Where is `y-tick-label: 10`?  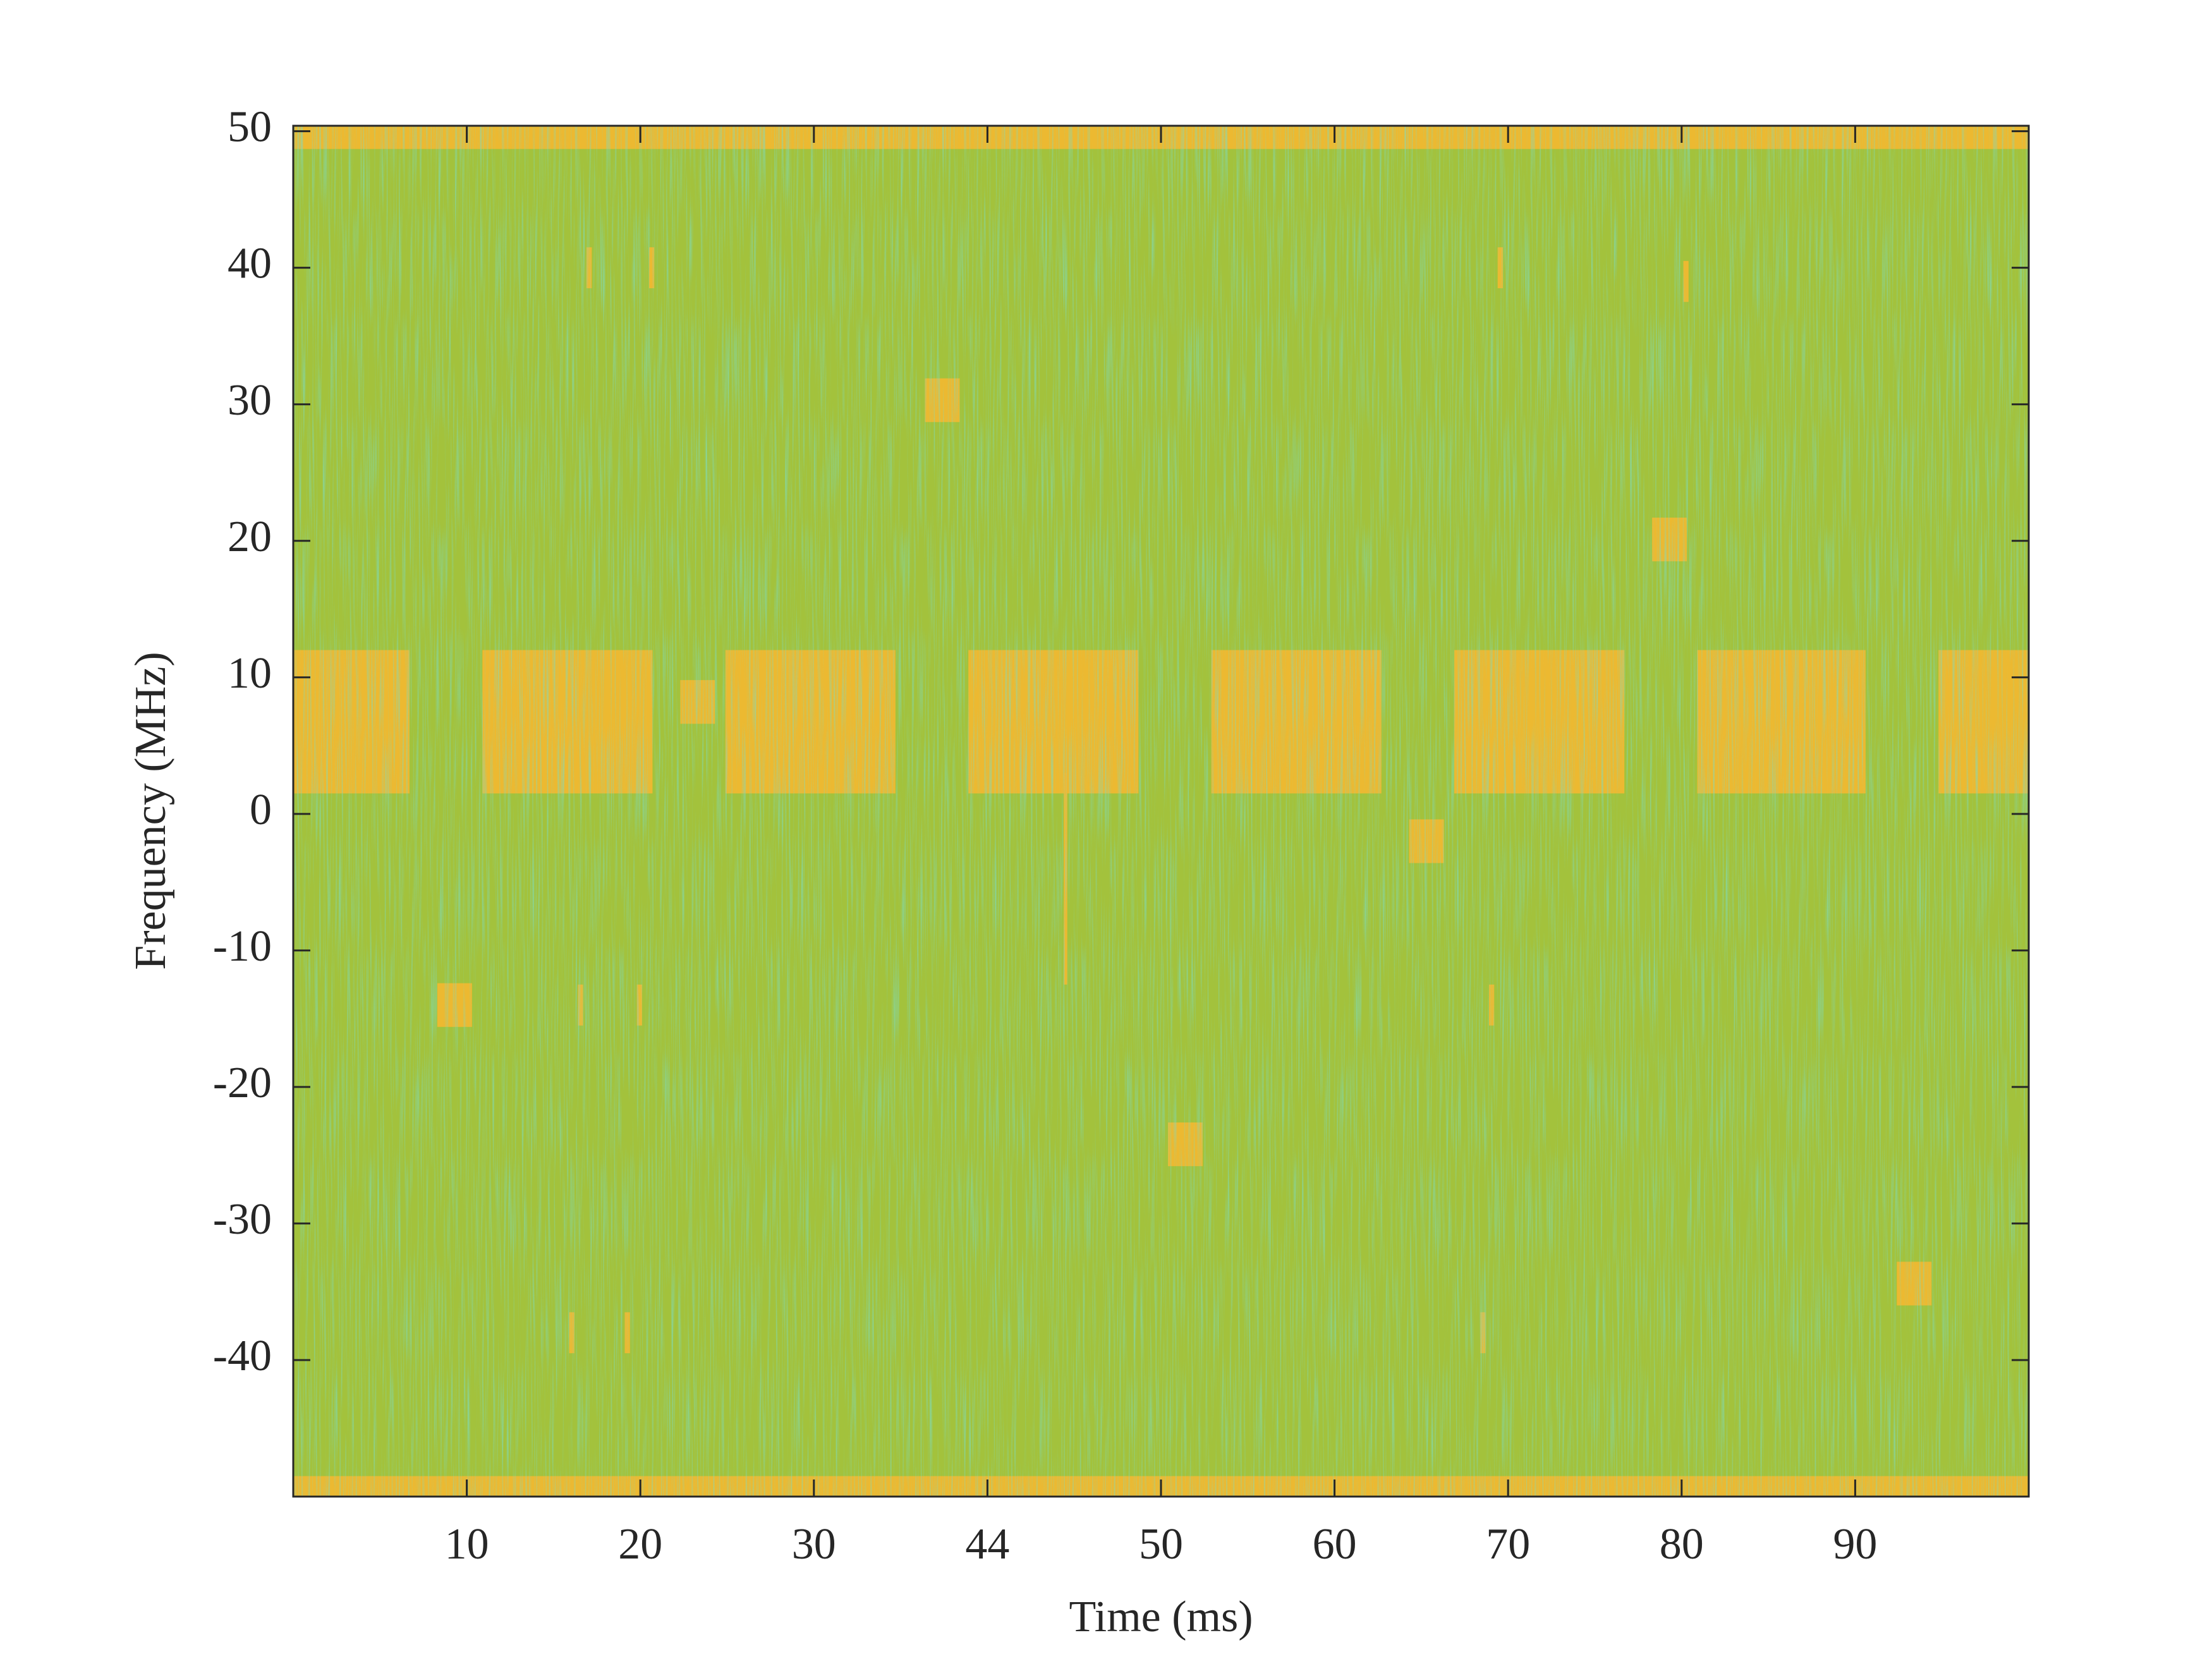 y-tick-label: 10 is located at coordinates (250, 673).